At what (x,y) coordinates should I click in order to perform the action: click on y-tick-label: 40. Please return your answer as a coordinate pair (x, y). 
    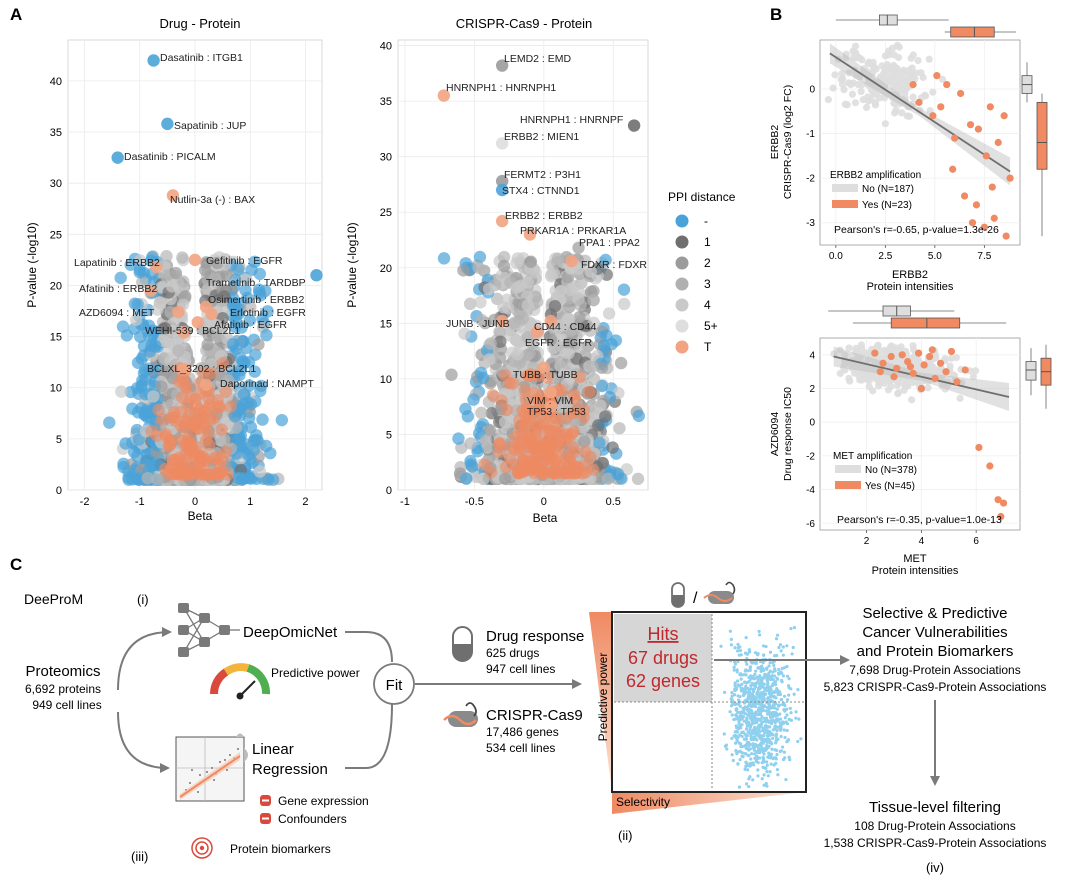
    Looking at the image, I should click on (386, 47).